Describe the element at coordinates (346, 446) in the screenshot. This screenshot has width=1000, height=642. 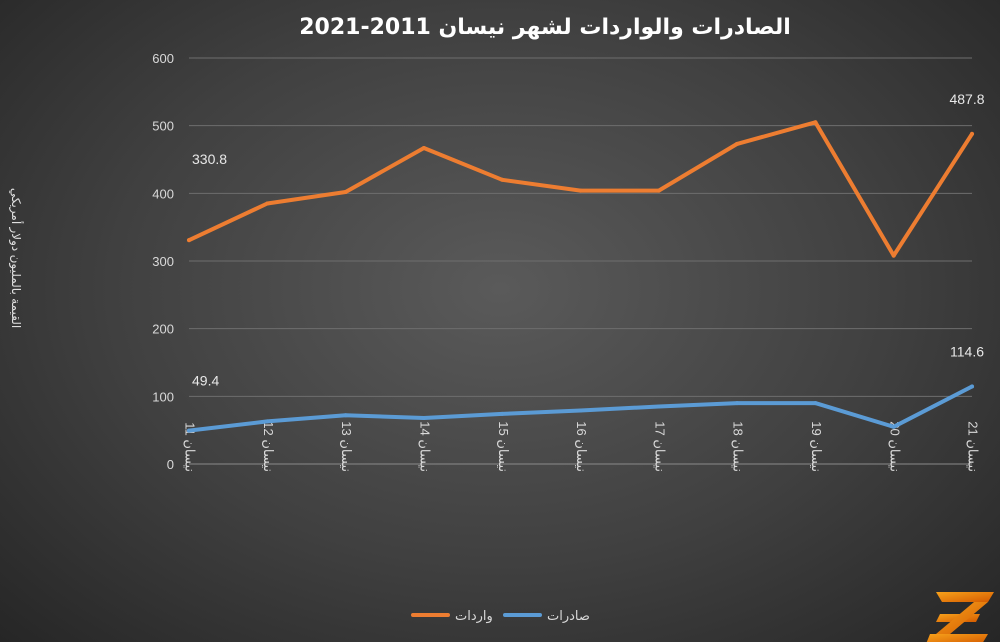
I see `x-tick-label: نيسان 13` at that location.